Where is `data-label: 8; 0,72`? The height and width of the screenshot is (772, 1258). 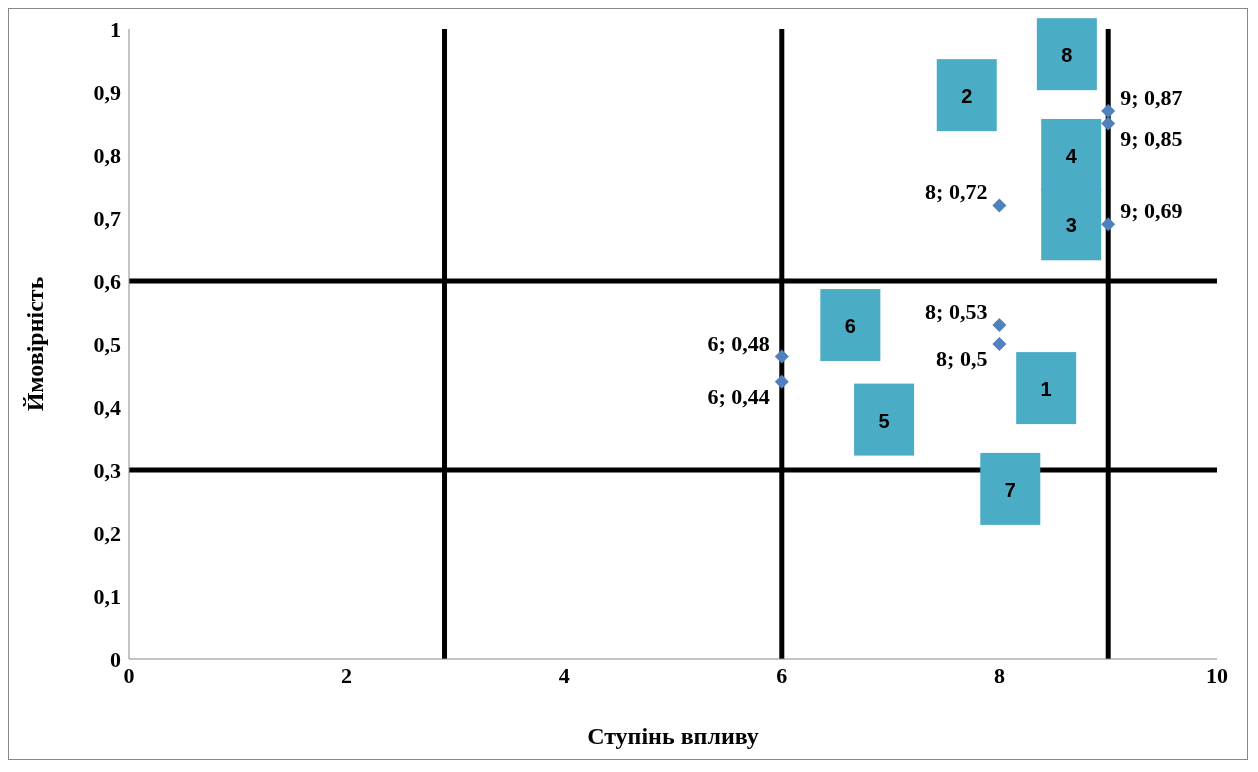
data-label: 8; 0,72 is located at coordinates (956, 192).